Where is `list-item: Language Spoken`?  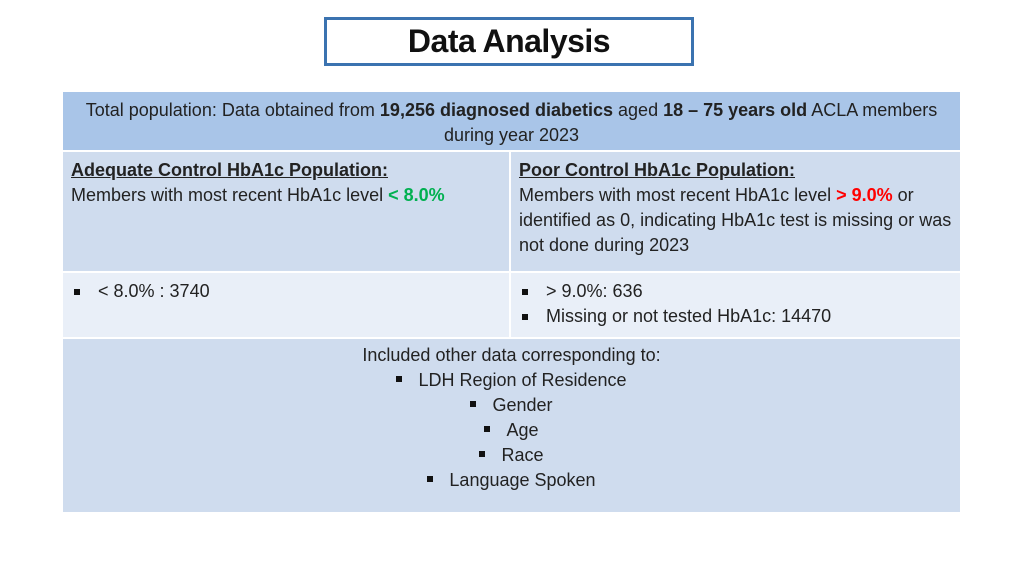 list-item: Language Spoken is located at coordinates (511, 480).